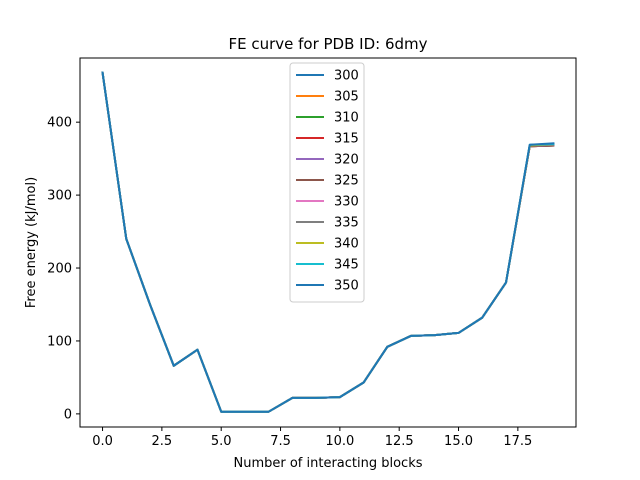  I want to click on y-tick-label: 300, so click(59, 196).